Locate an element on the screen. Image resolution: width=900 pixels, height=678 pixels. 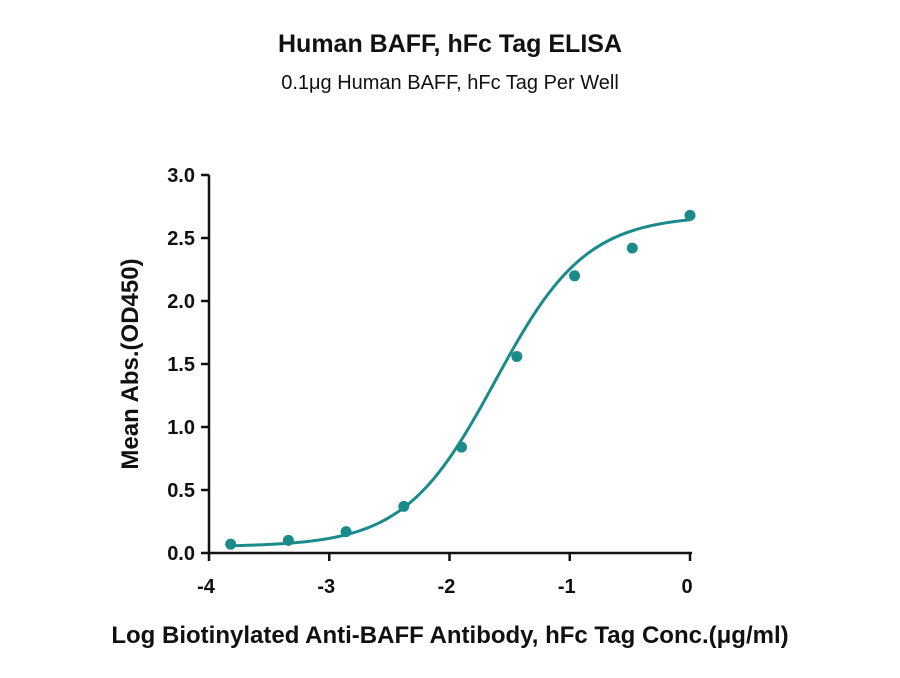
y-tick-label: 0.5 is located at coordinates (181, 491).